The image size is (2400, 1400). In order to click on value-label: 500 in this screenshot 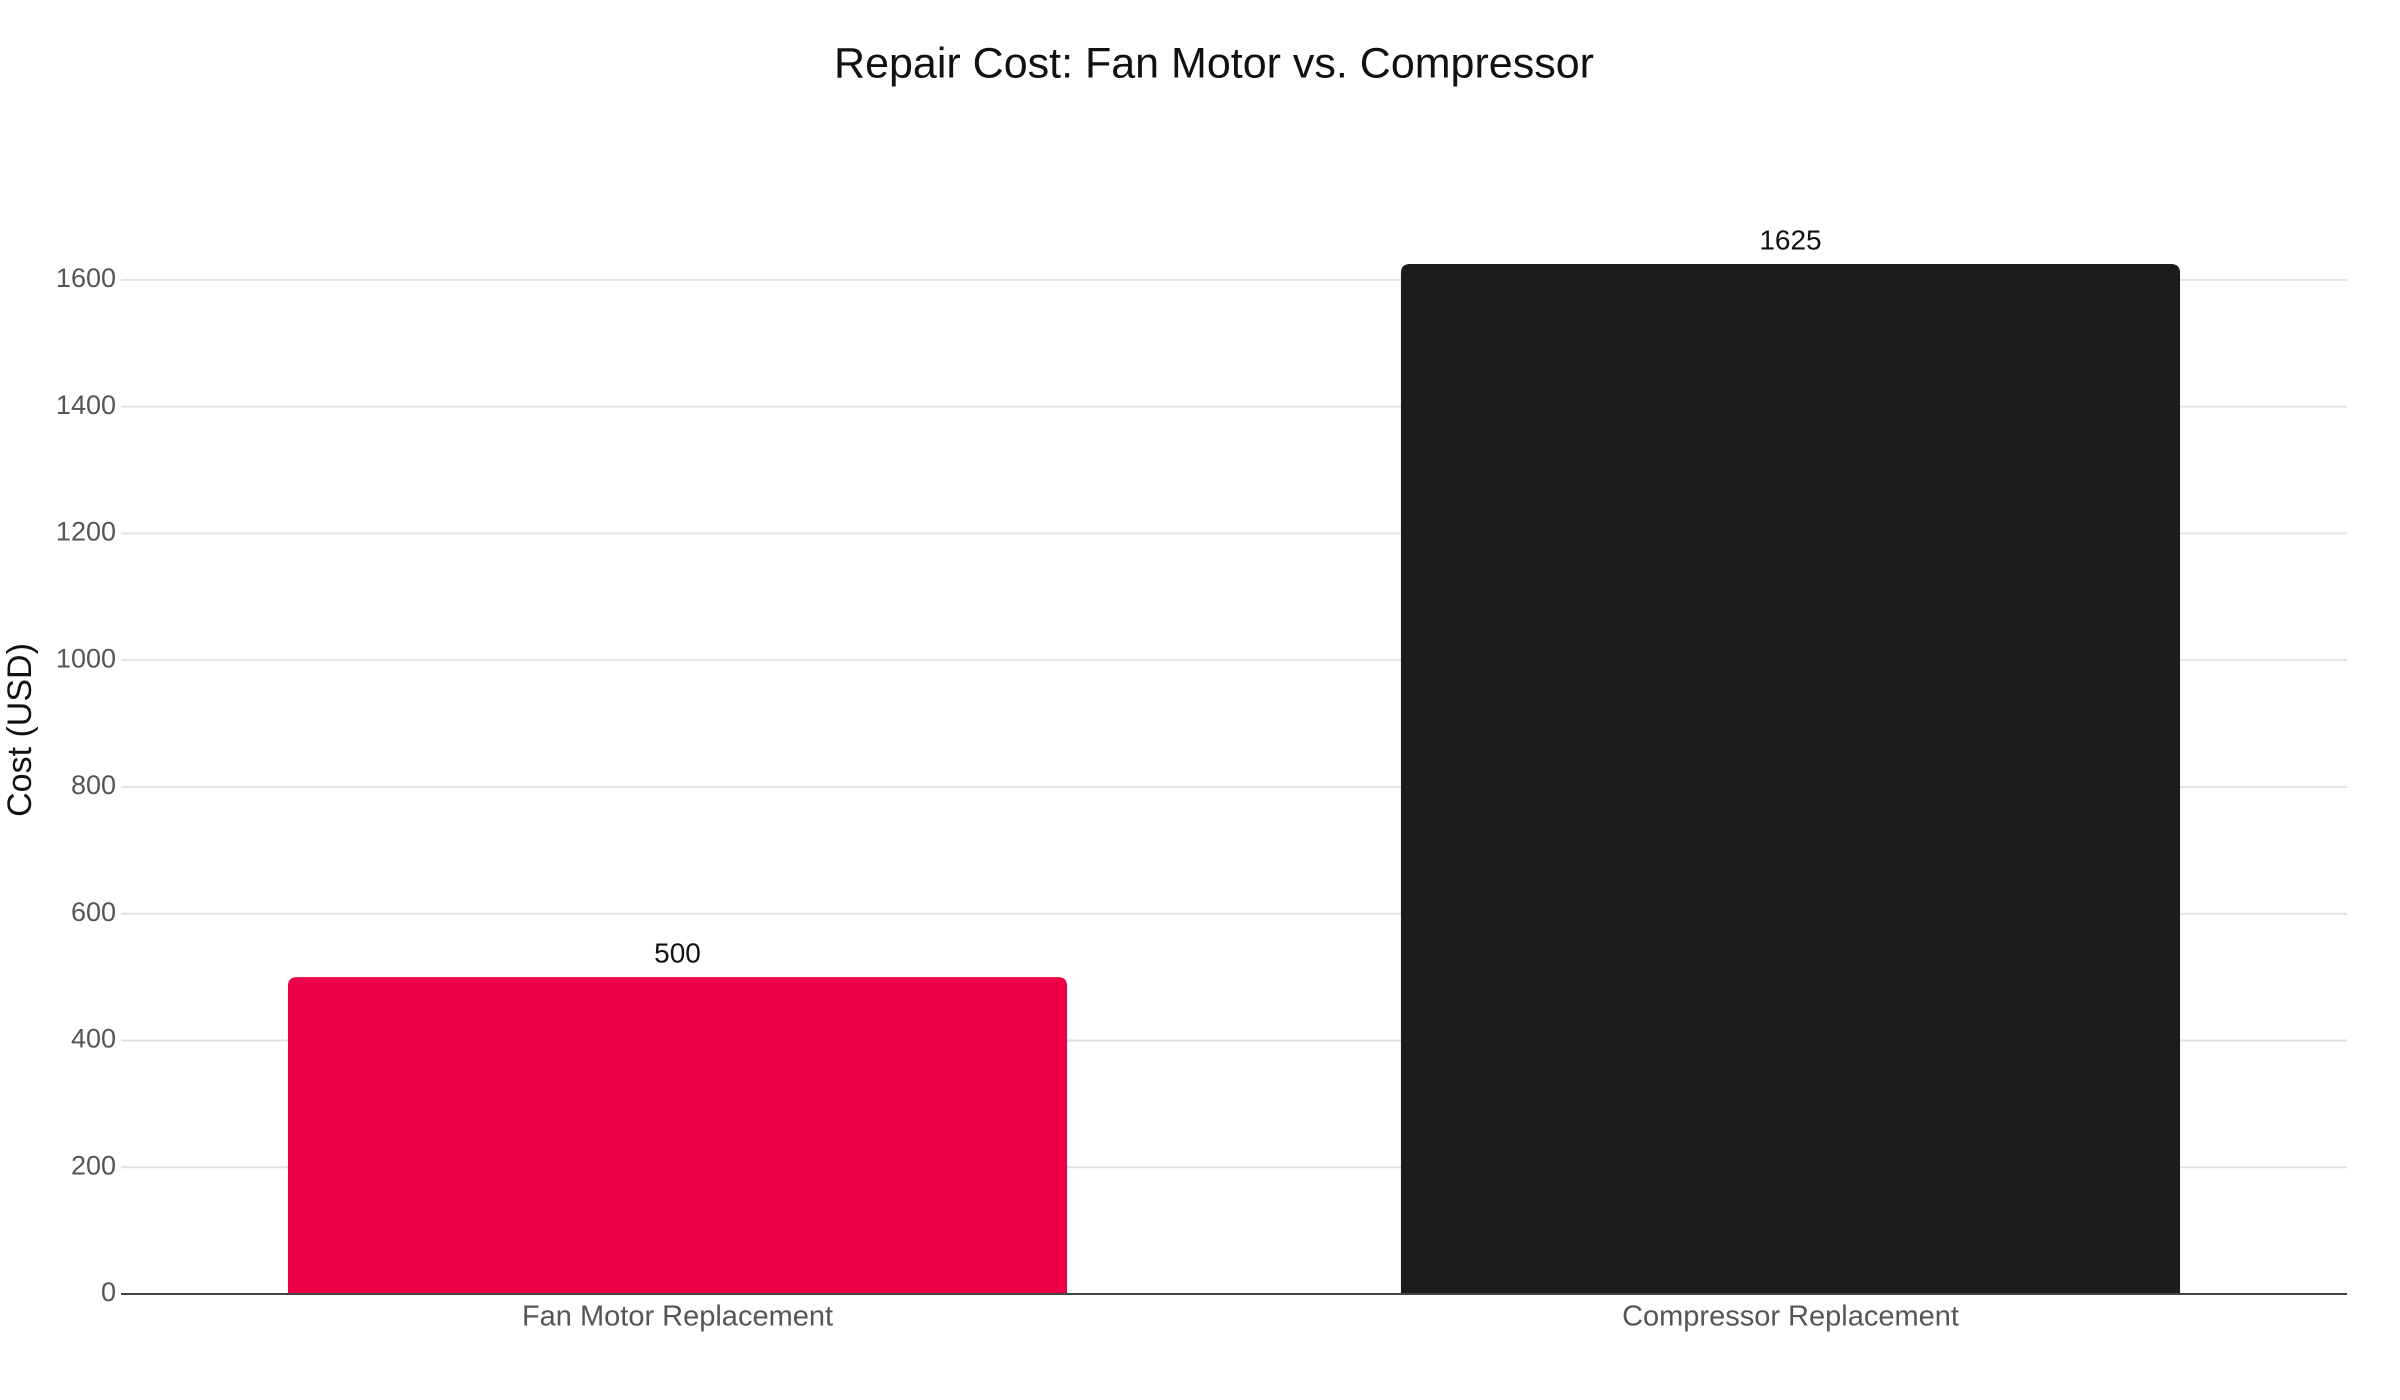, I will do `click(677, 952)`.